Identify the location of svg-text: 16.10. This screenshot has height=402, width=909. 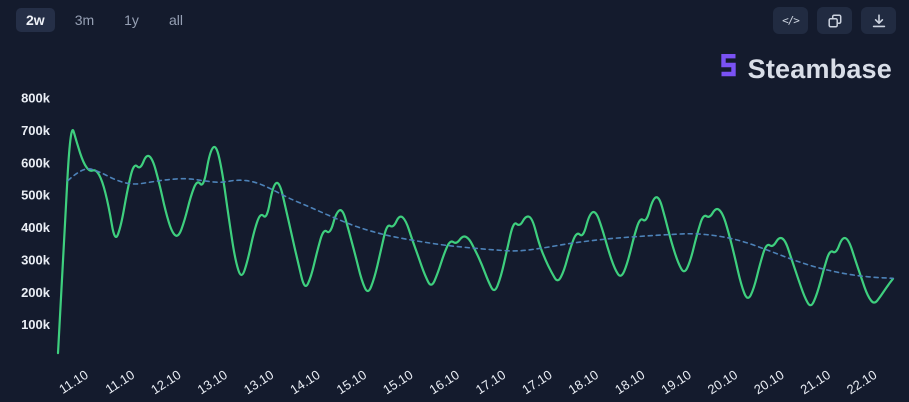
(443, 382).